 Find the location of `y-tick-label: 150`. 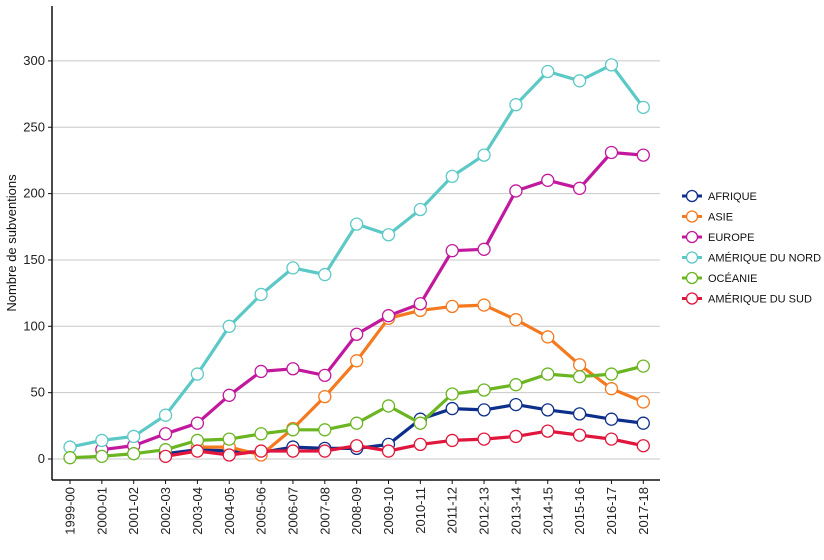

y-tick-label: 150 is located at coordinates (34, 259).